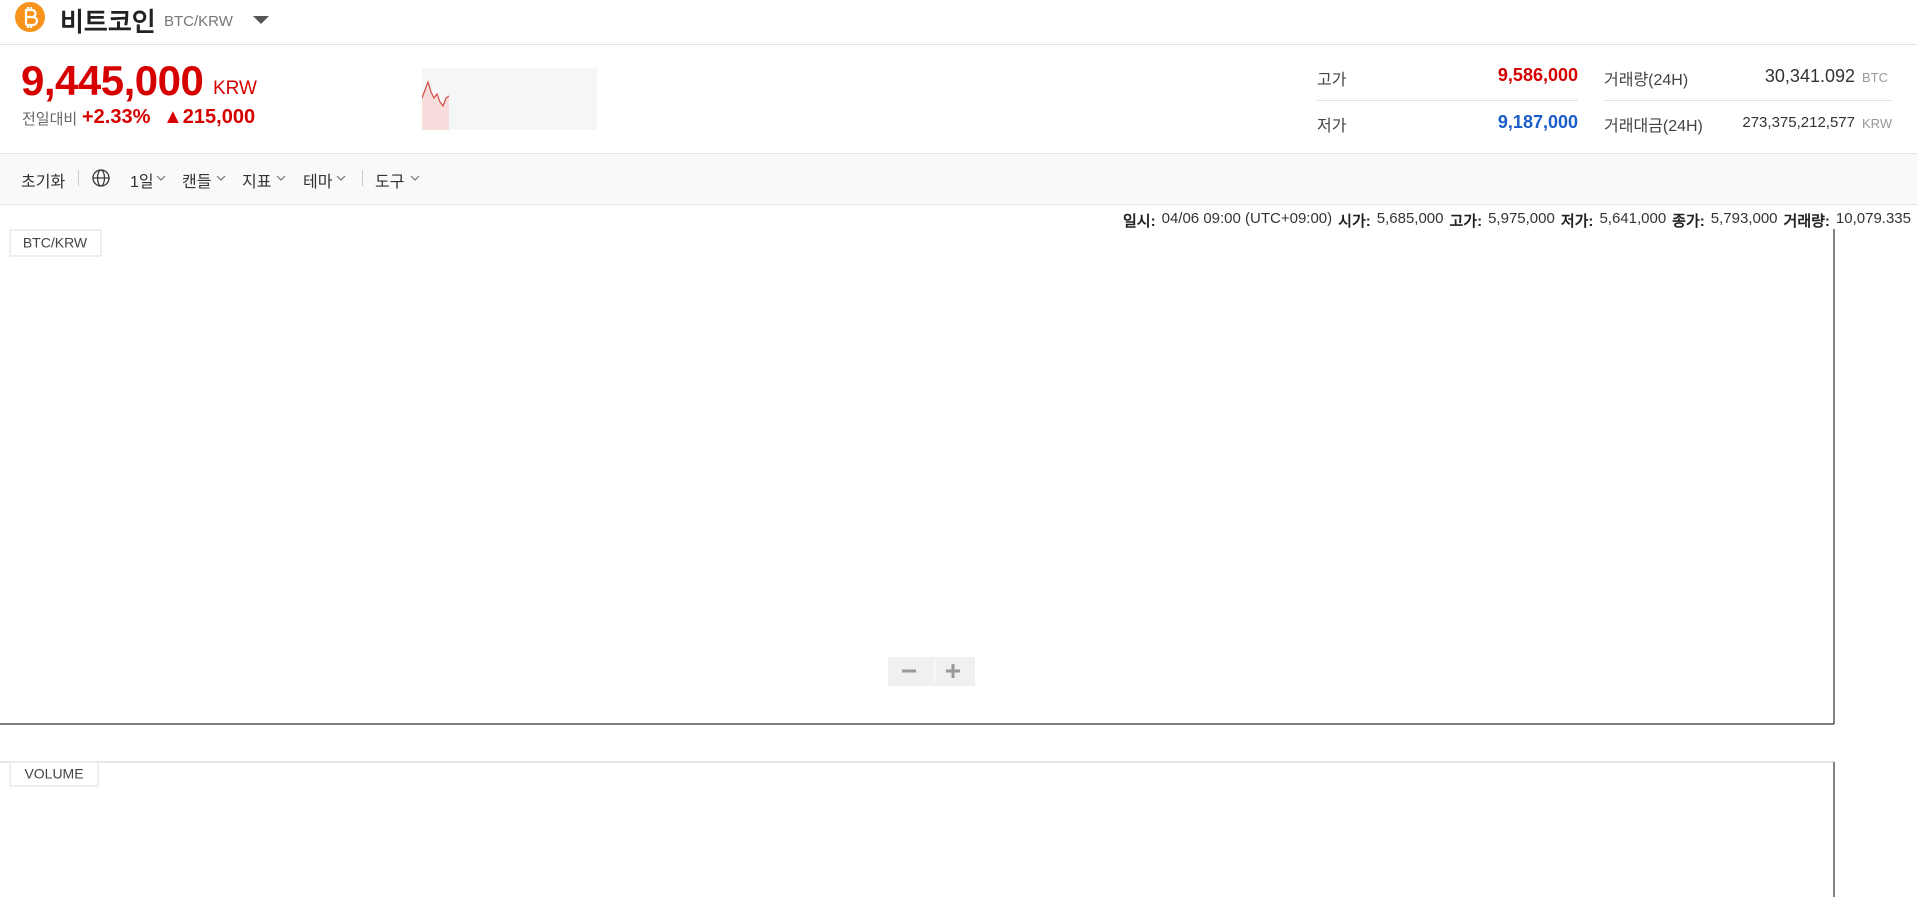 This screenshot has height=897, width=1917. Describe the element at coordinates (509, 99) in the screenshot. I see `mini-chart` at that location.